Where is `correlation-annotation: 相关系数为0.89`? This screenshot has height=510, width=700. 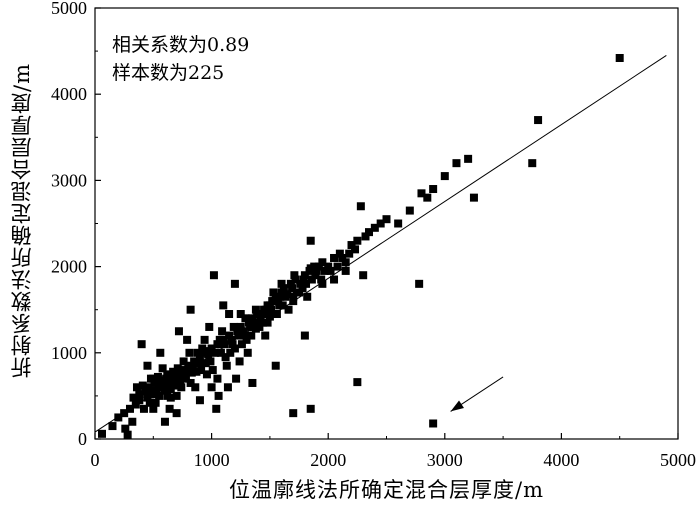 correlation-annotation: 相关系数为0.89 is located at coordinates (181, 45).